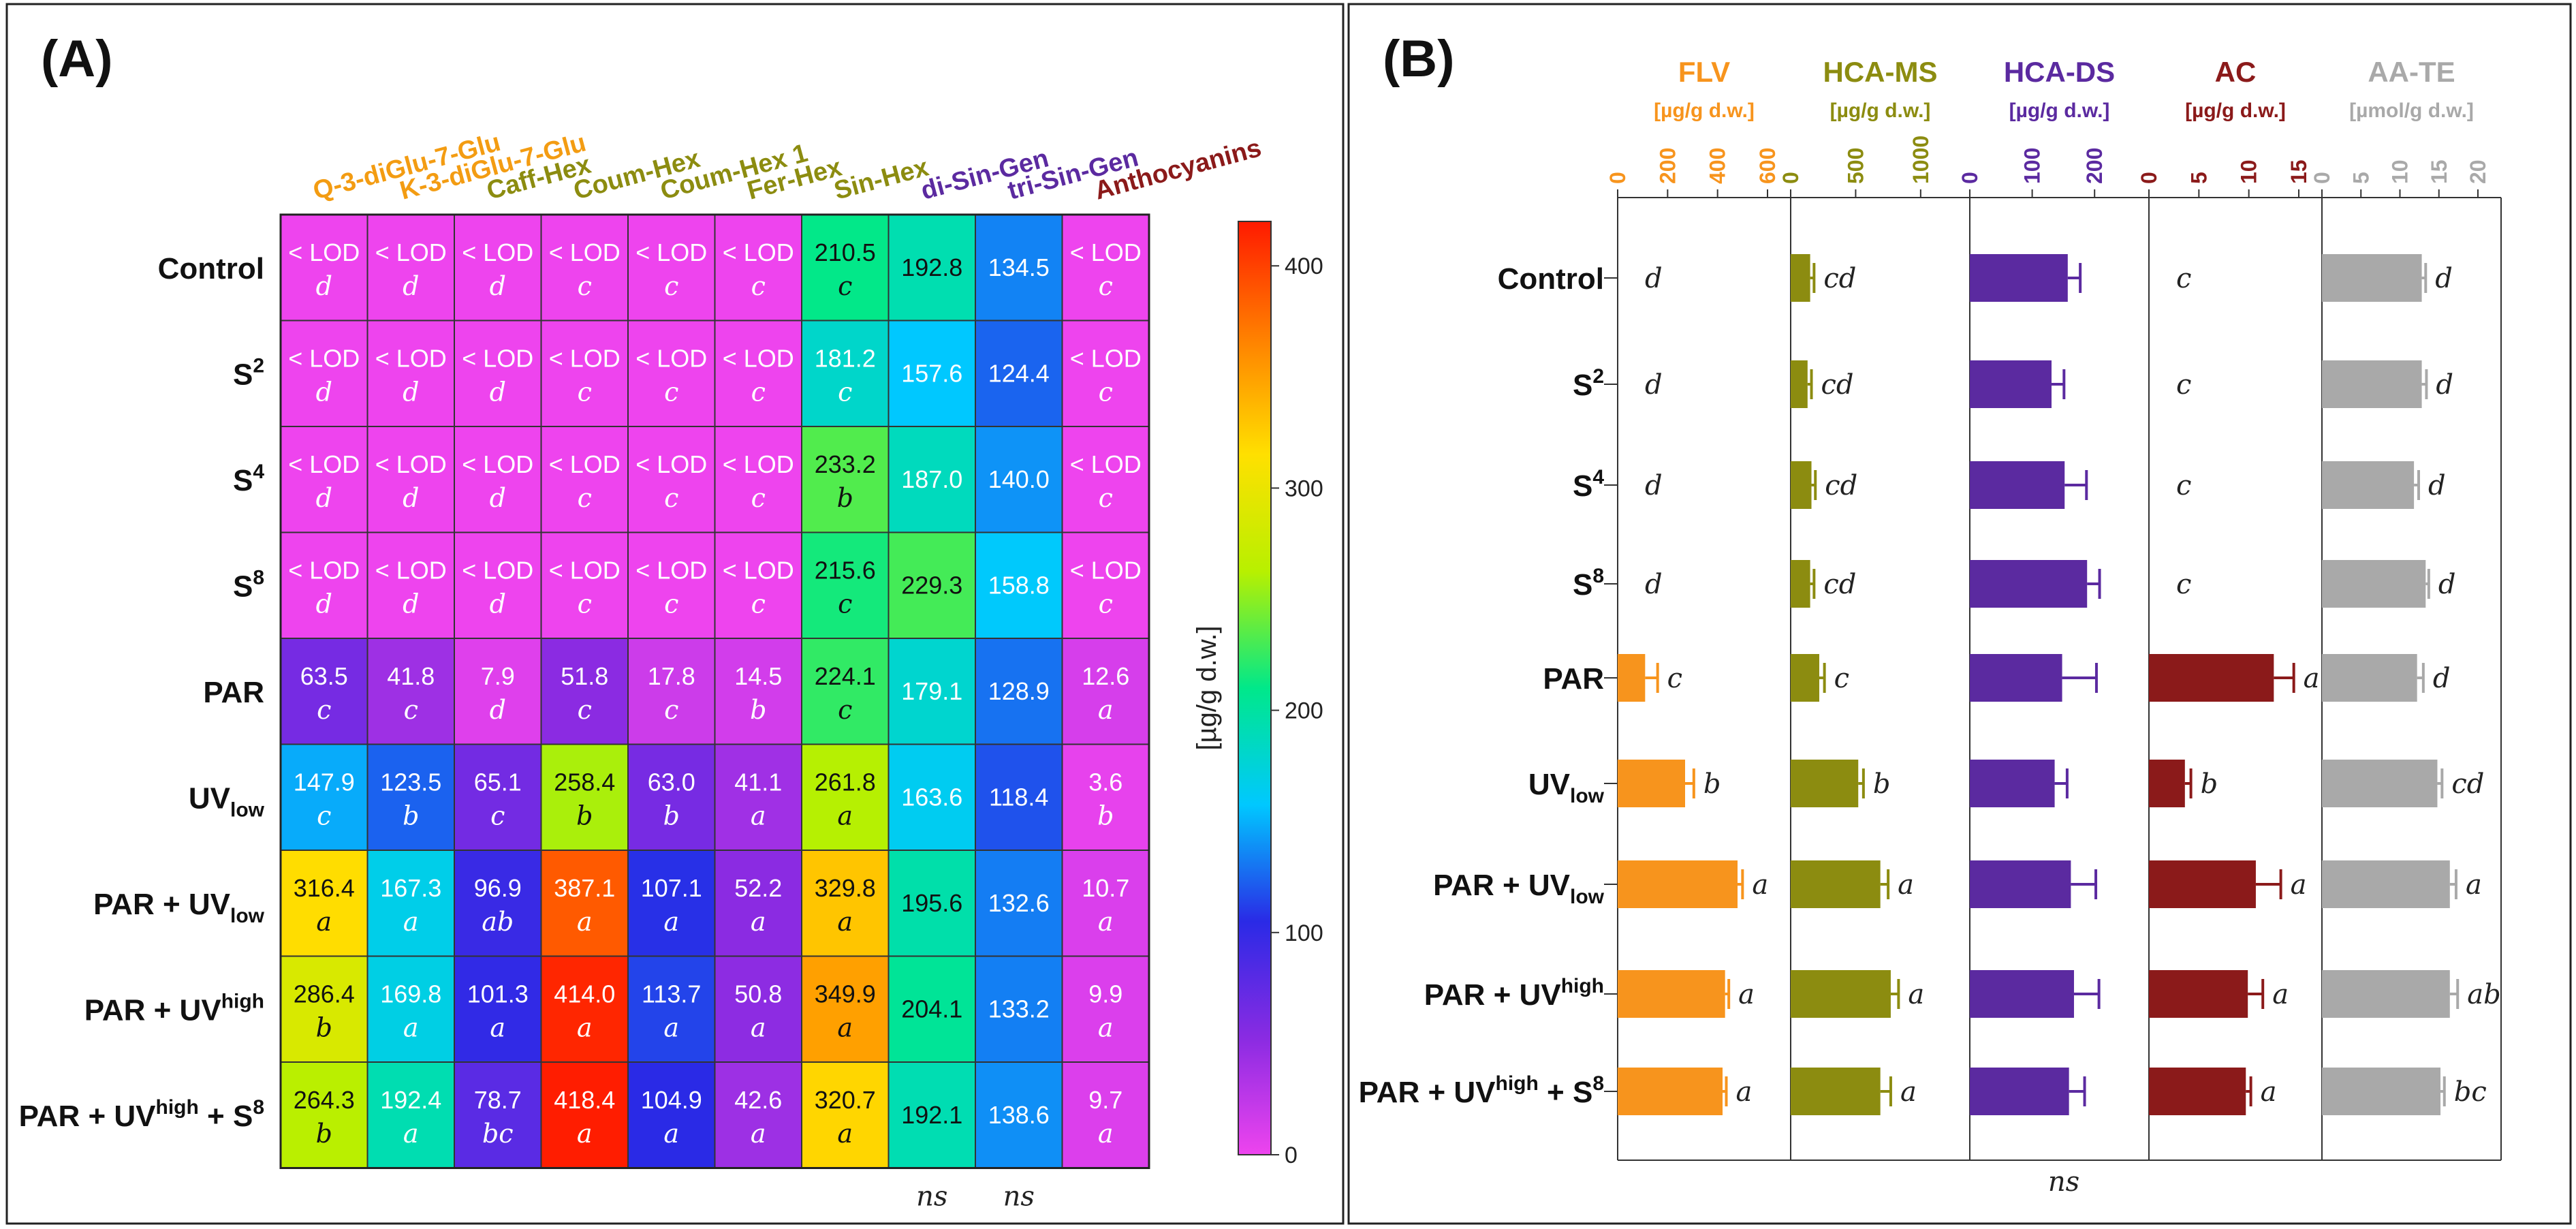 The image size is (2576, 1229). Describe the element at coordinates (2197, 1091) in the screenshot. I see `bar-ac` at that location.